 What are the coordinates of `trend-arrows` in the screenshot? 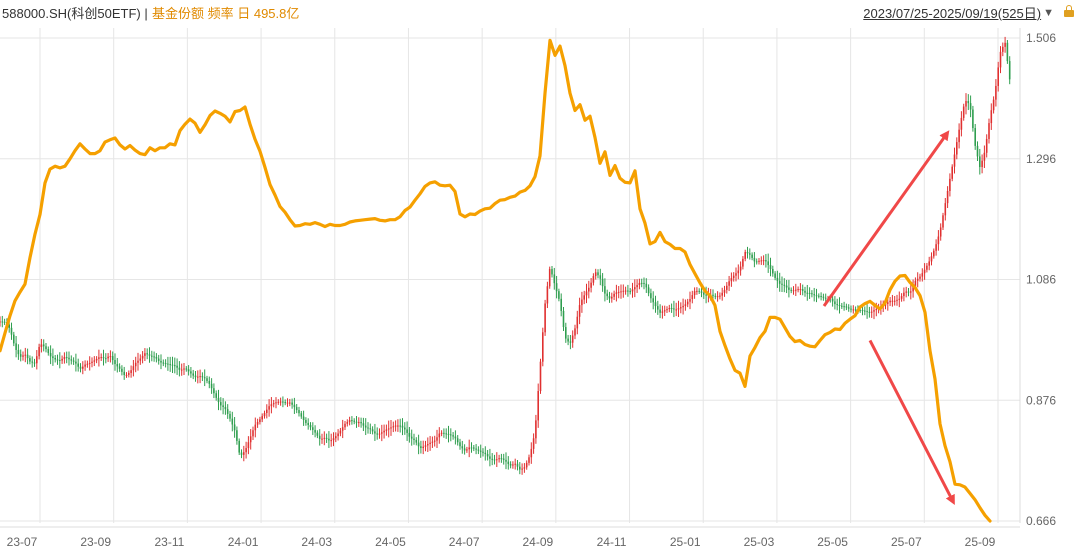 It's located at (888, 318).